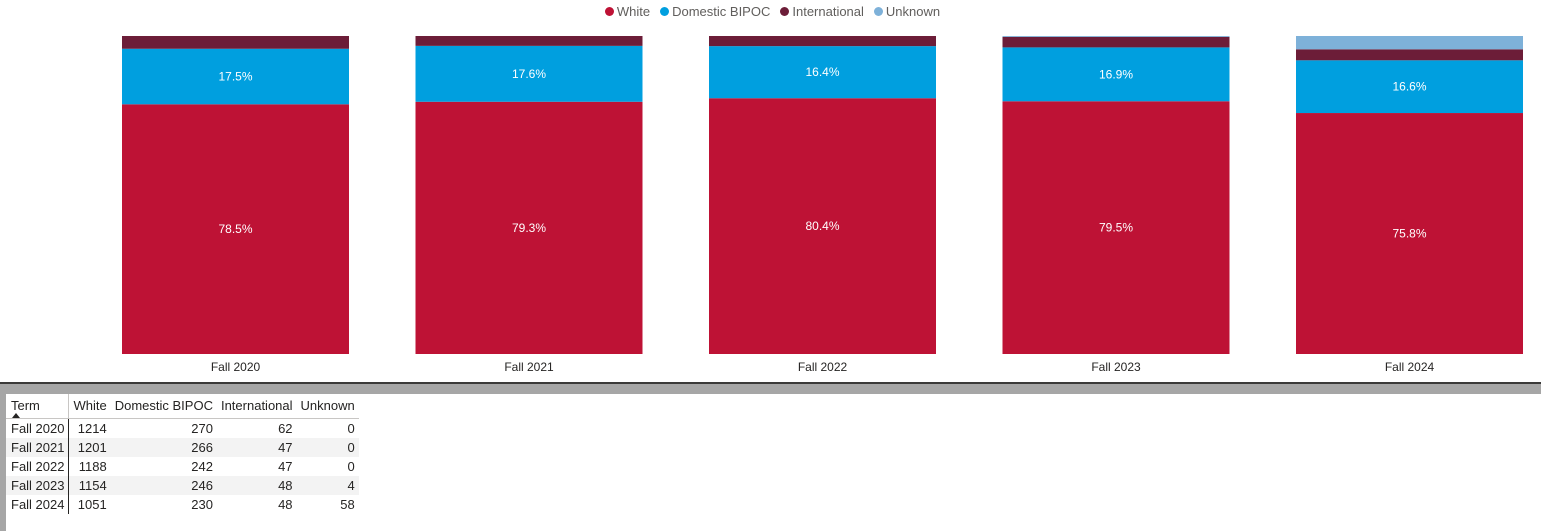 Image resolution: width=1541 pixels, height=531 pixels. I want to click on table-cell: 242, so click(202, 466).